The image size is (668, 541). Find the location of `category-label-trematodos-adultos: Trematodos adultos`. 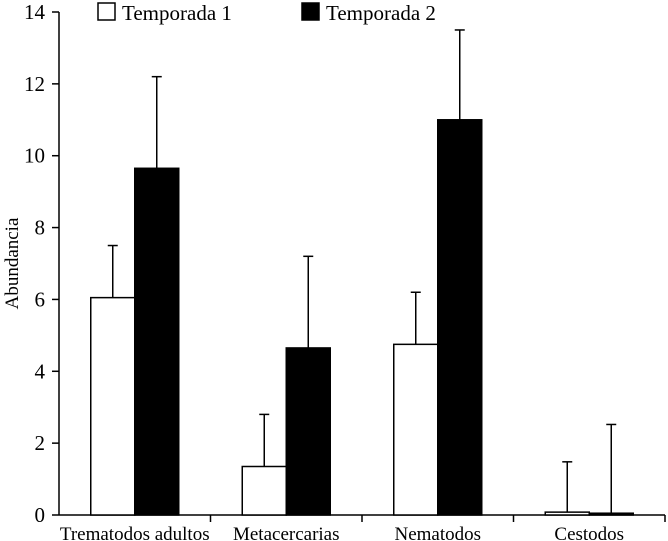

category-label-trematodos-adultos: Trematodos adultos is located at coordinates (135, 532).